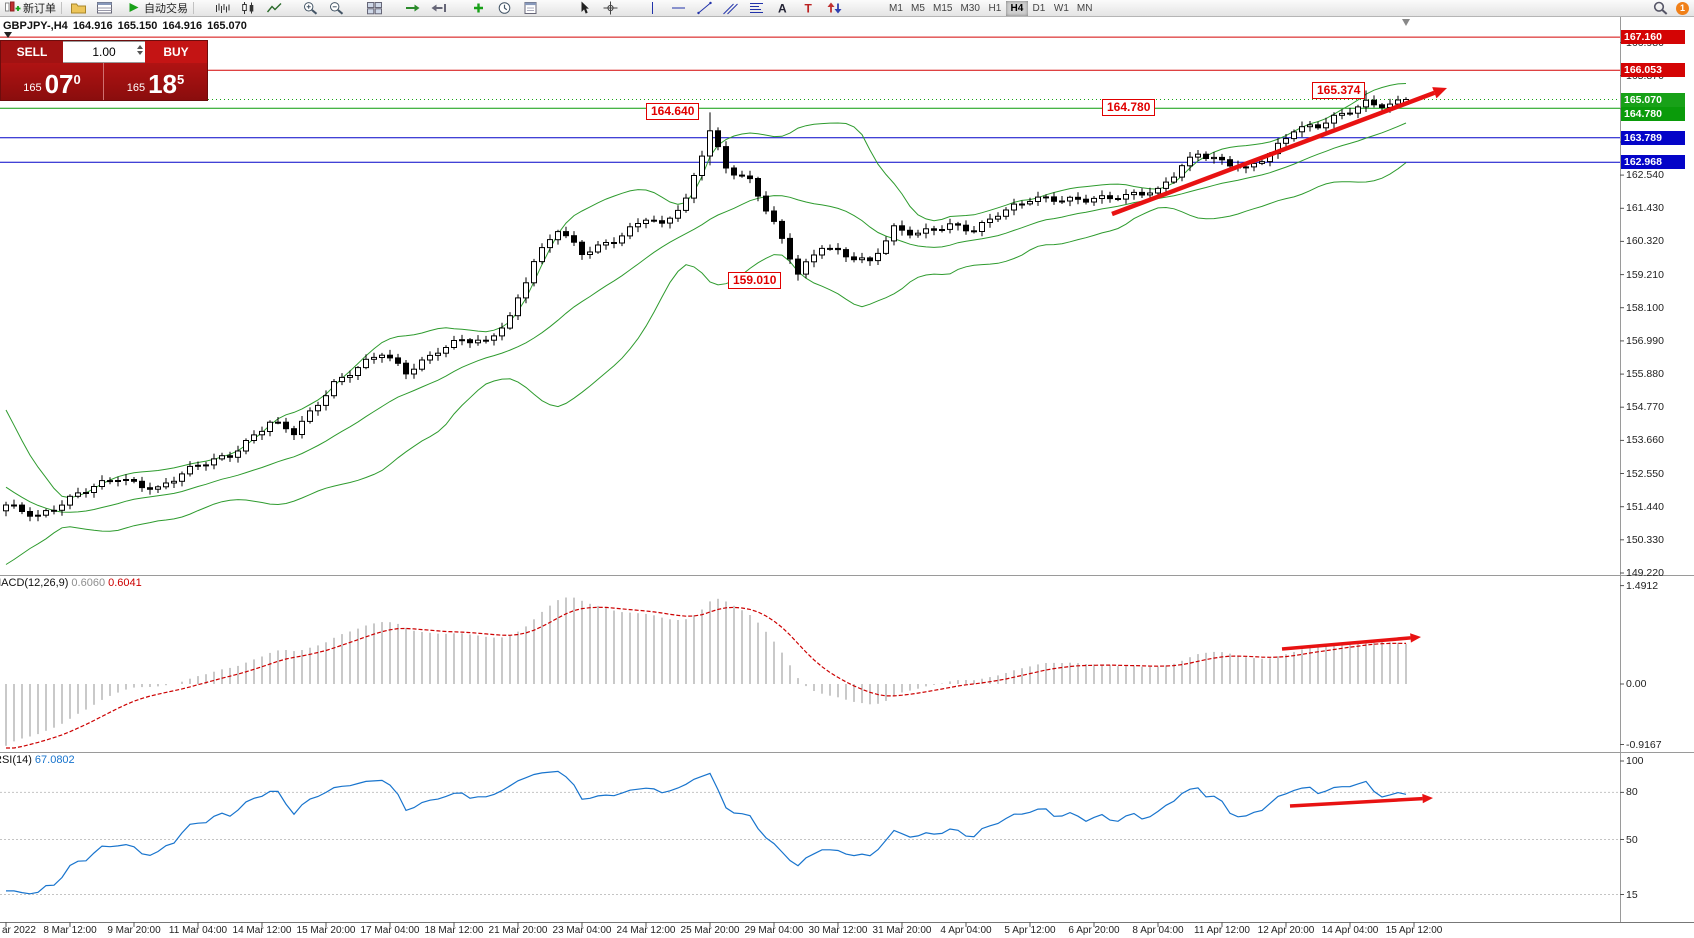  What do you see at coordinates (1414, 930) in the screenshot?
I see `time-label: 15 Apr 12:00` at bounding box center [1414, 930].